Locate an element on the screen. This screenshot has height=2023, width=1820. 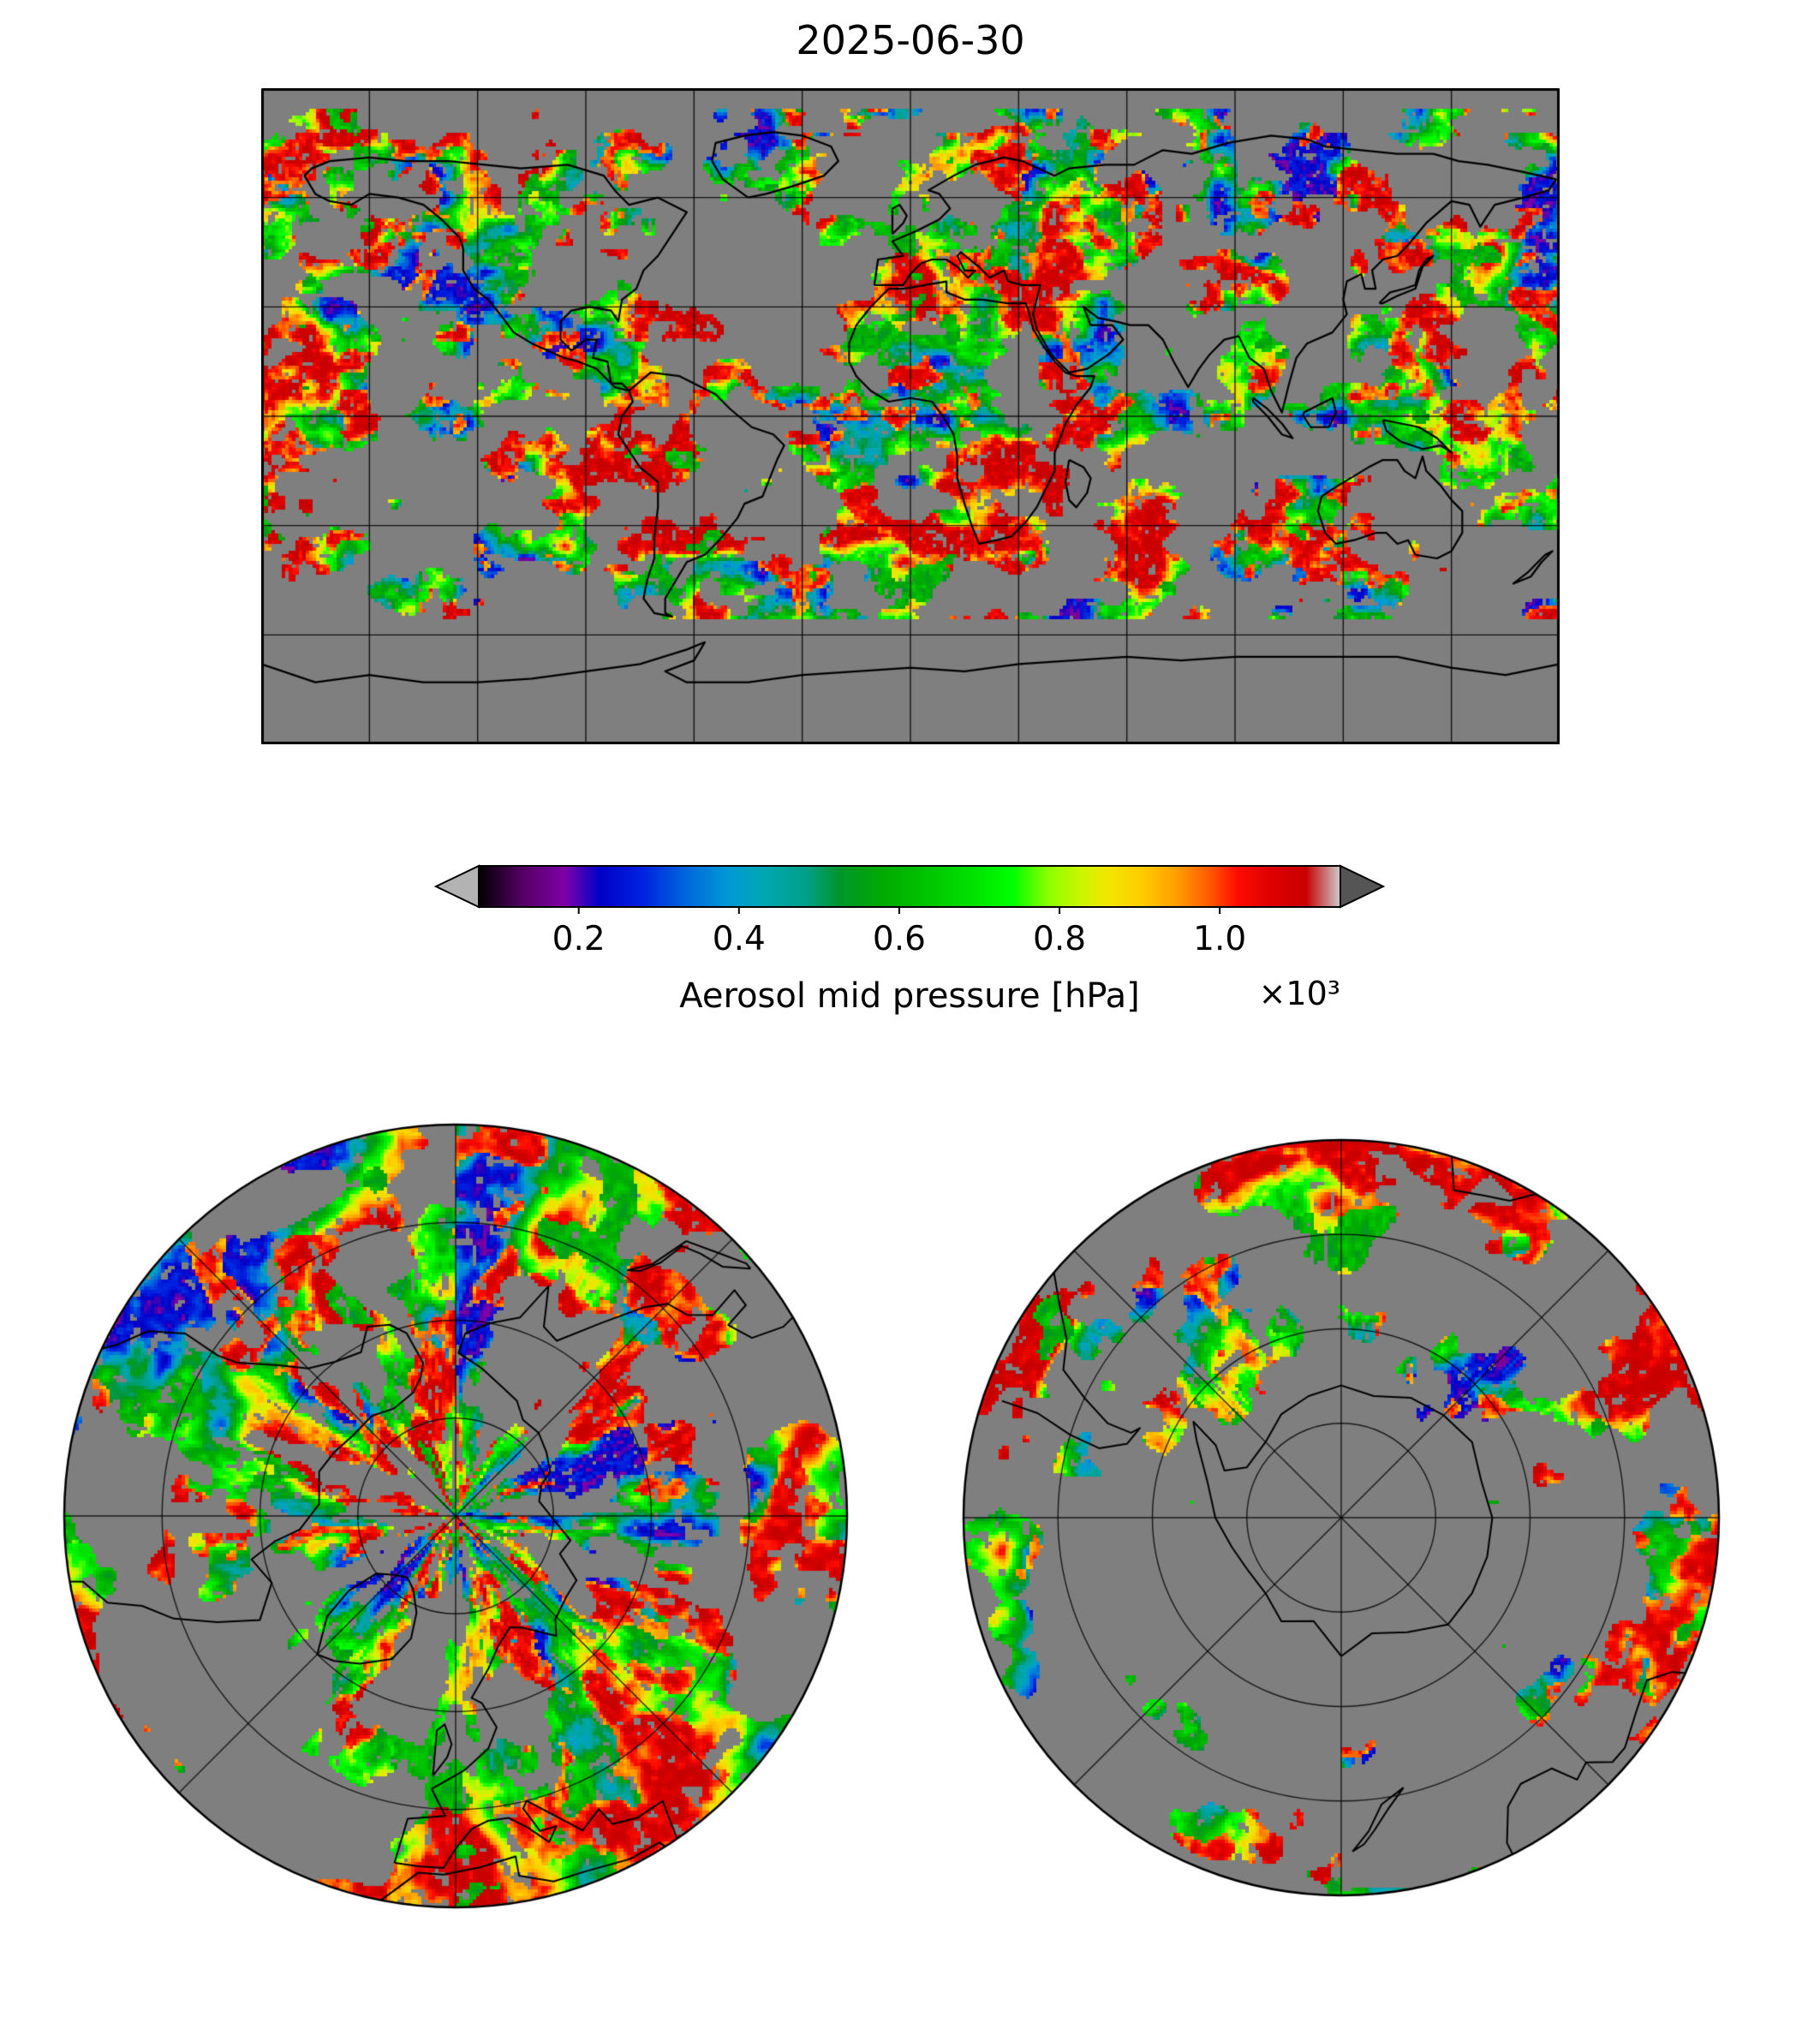
colorbar-tick-marks is located at coordinates (899, 910).